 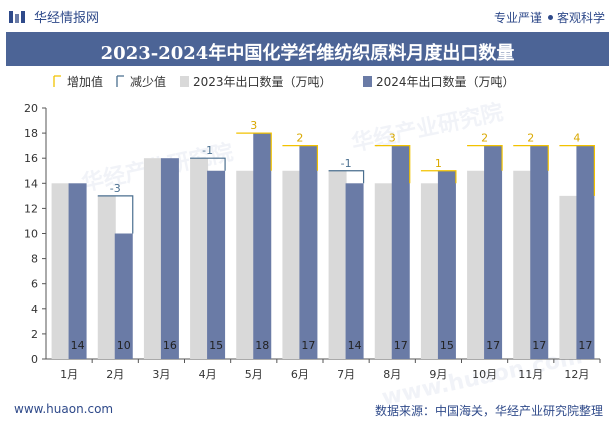 I want to click on x-tick-label-1: 1月, so click(x=69, y=374).